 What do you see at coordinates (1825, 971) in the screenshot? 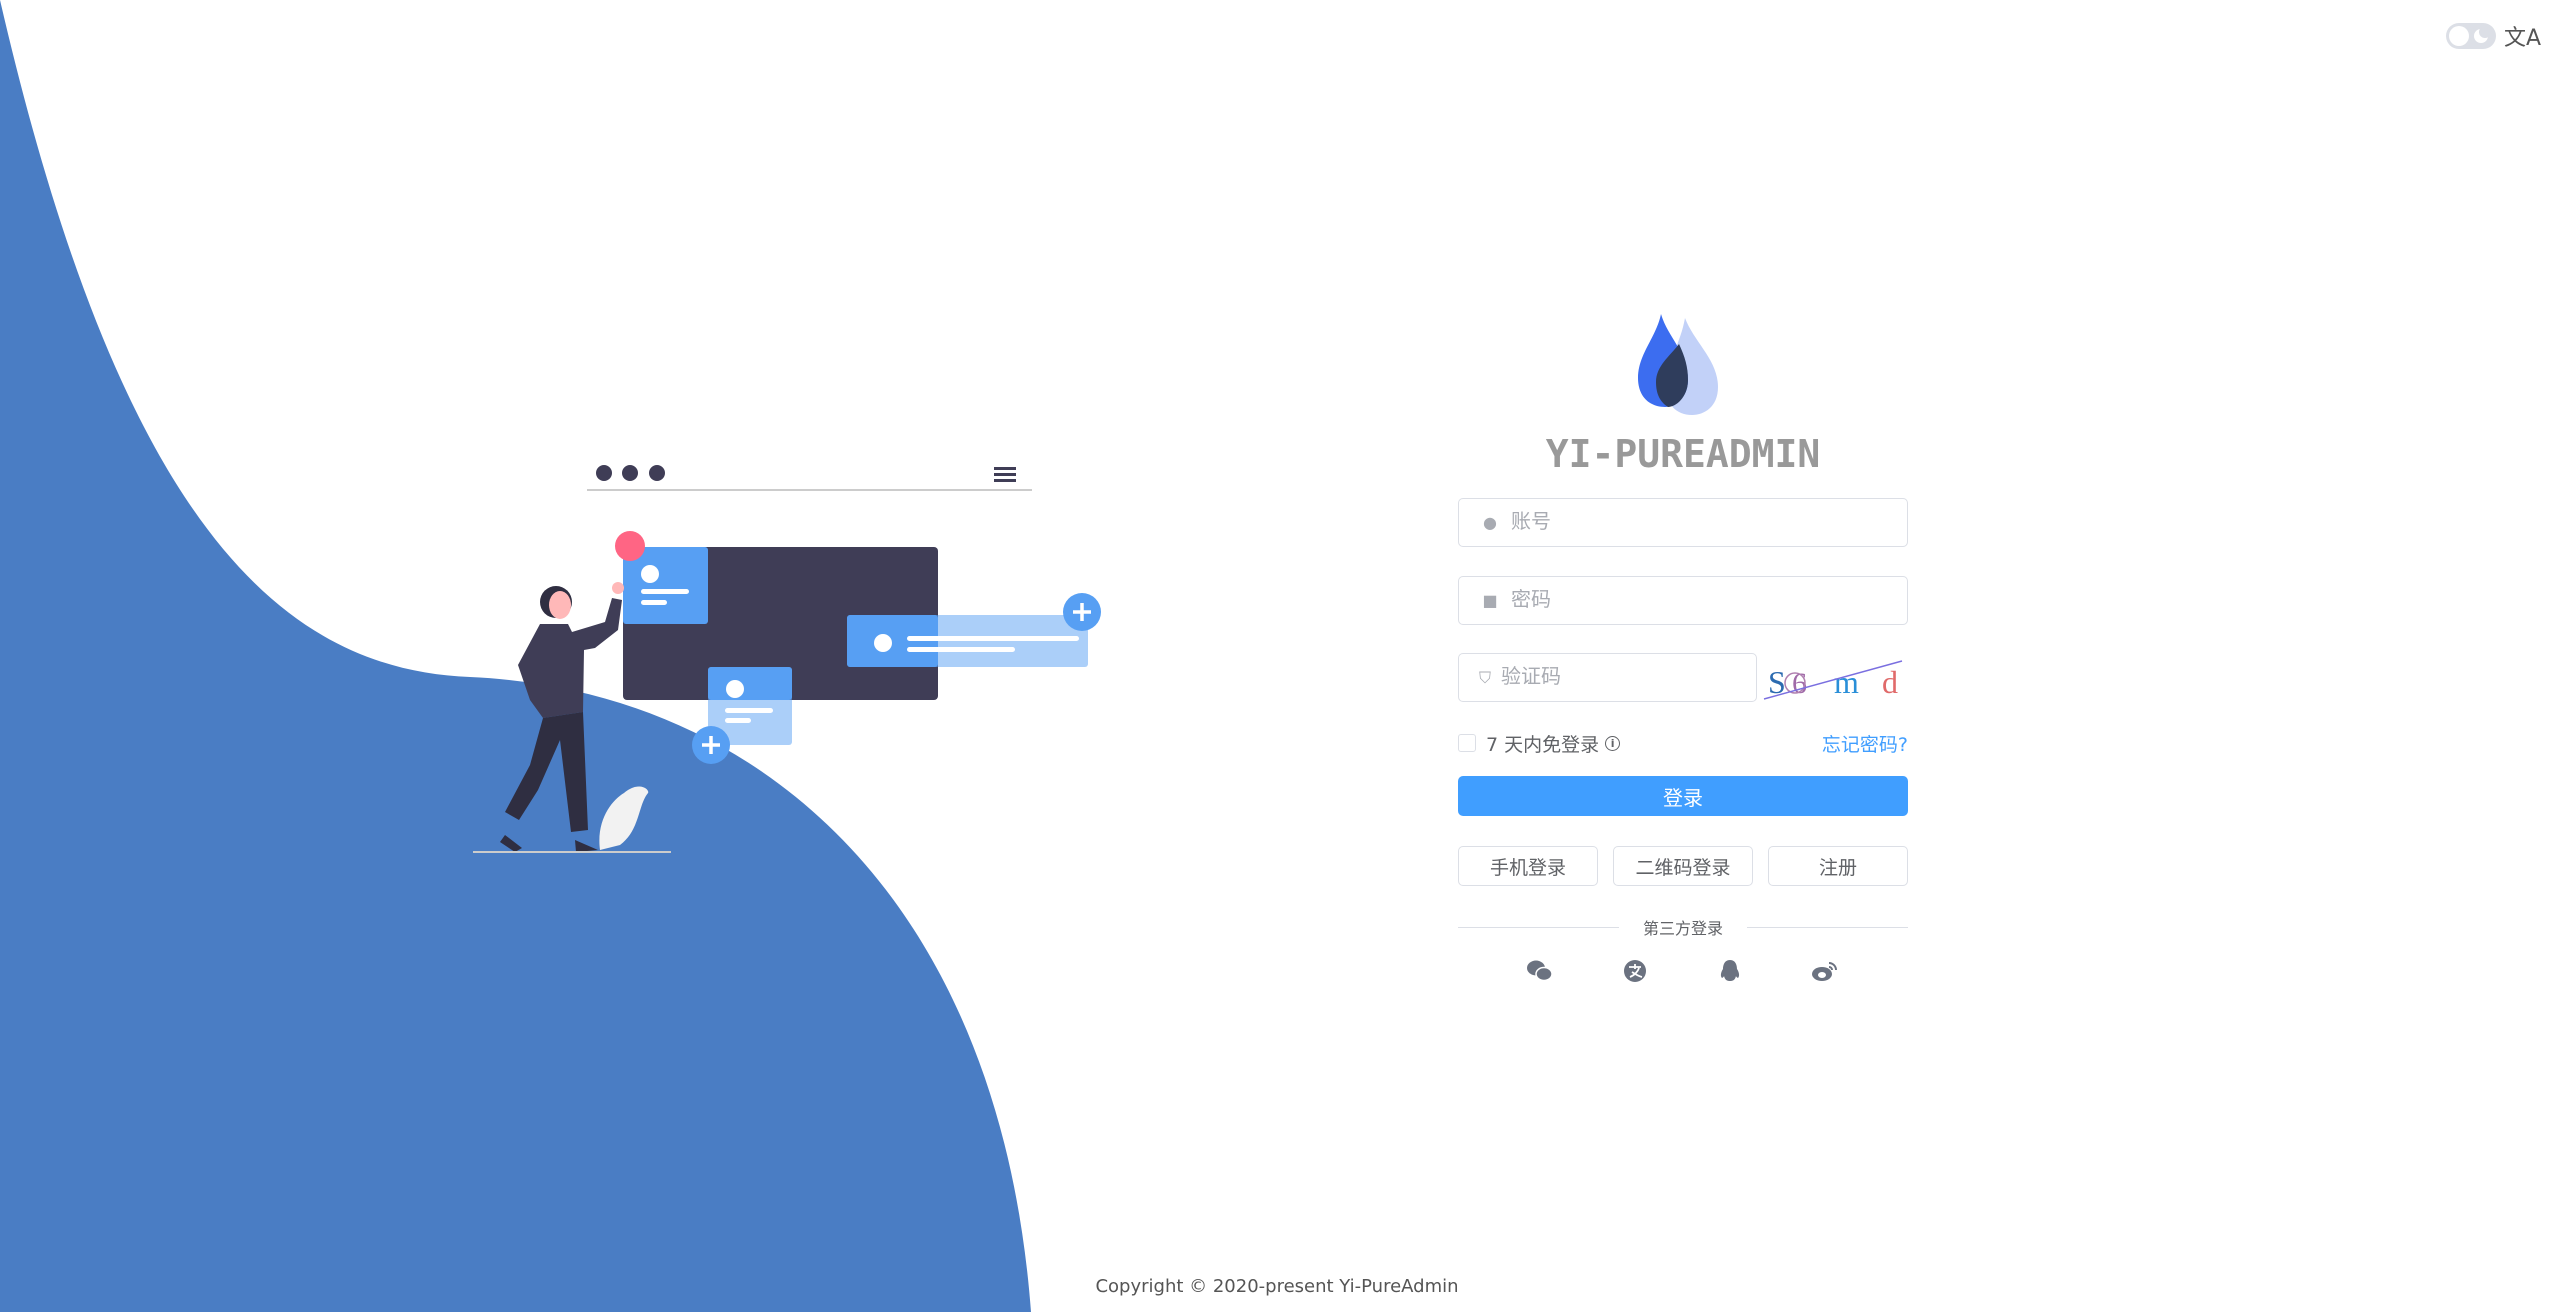
I see `weibo-icon` at bounding box center [1825, 971].